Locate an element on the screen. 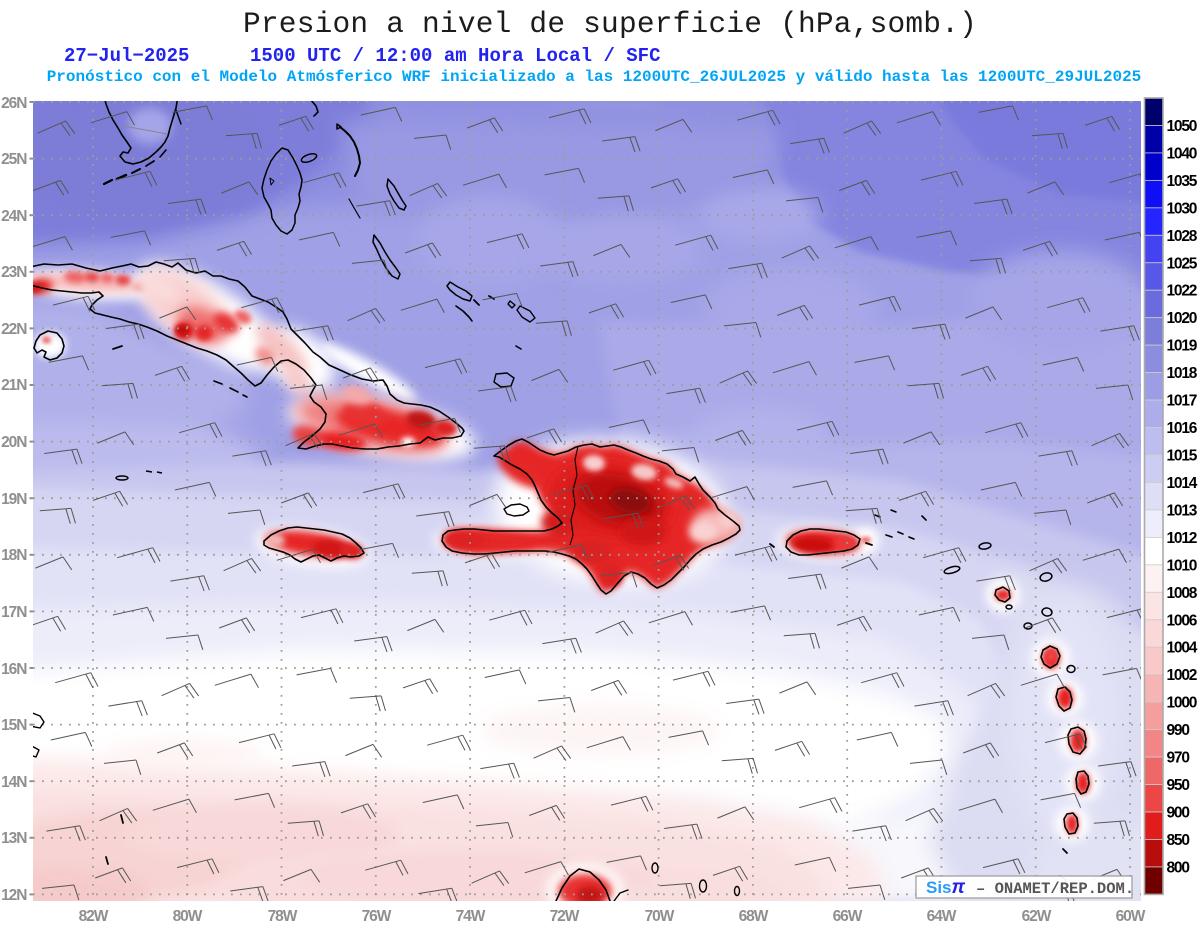  svg-text: 1040 is located at coordinates (1182, 153).